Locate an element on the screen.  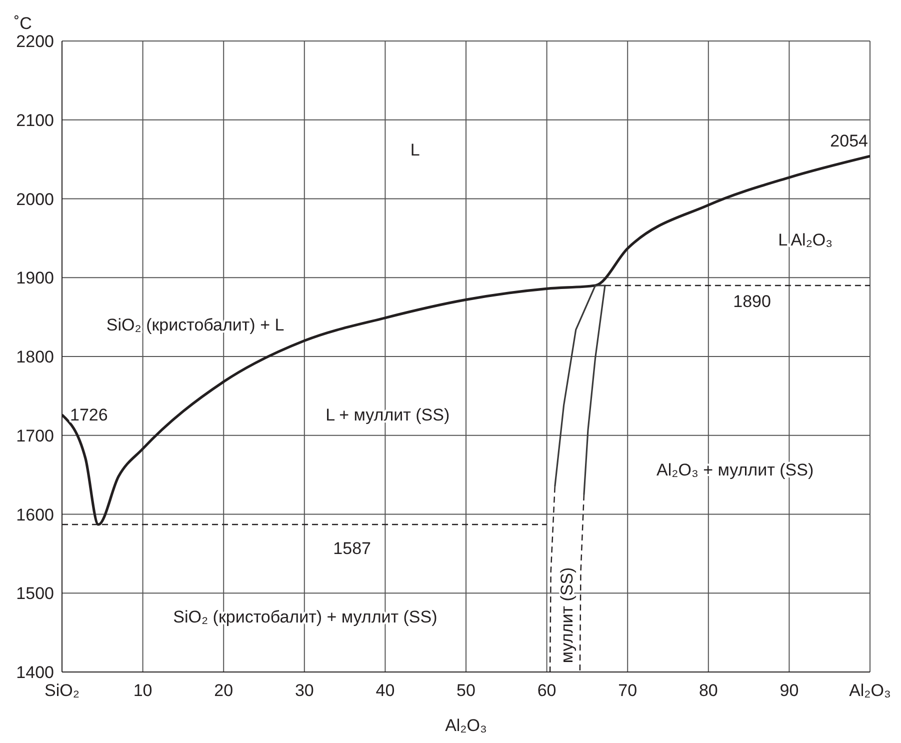
x-tick-label: 60 is located at coordinates (546, 690).